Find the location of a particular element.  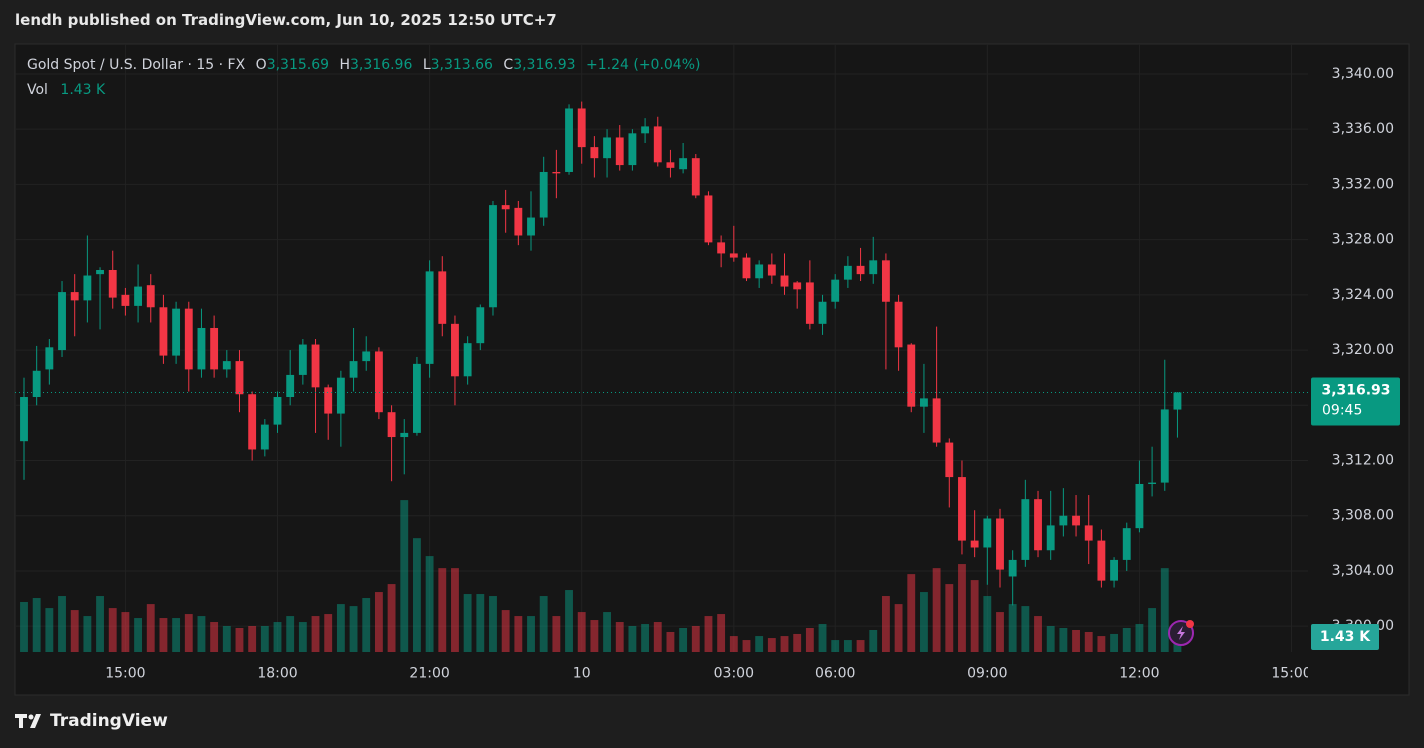

vol-key: Vol is located at coordinates (37, 90).